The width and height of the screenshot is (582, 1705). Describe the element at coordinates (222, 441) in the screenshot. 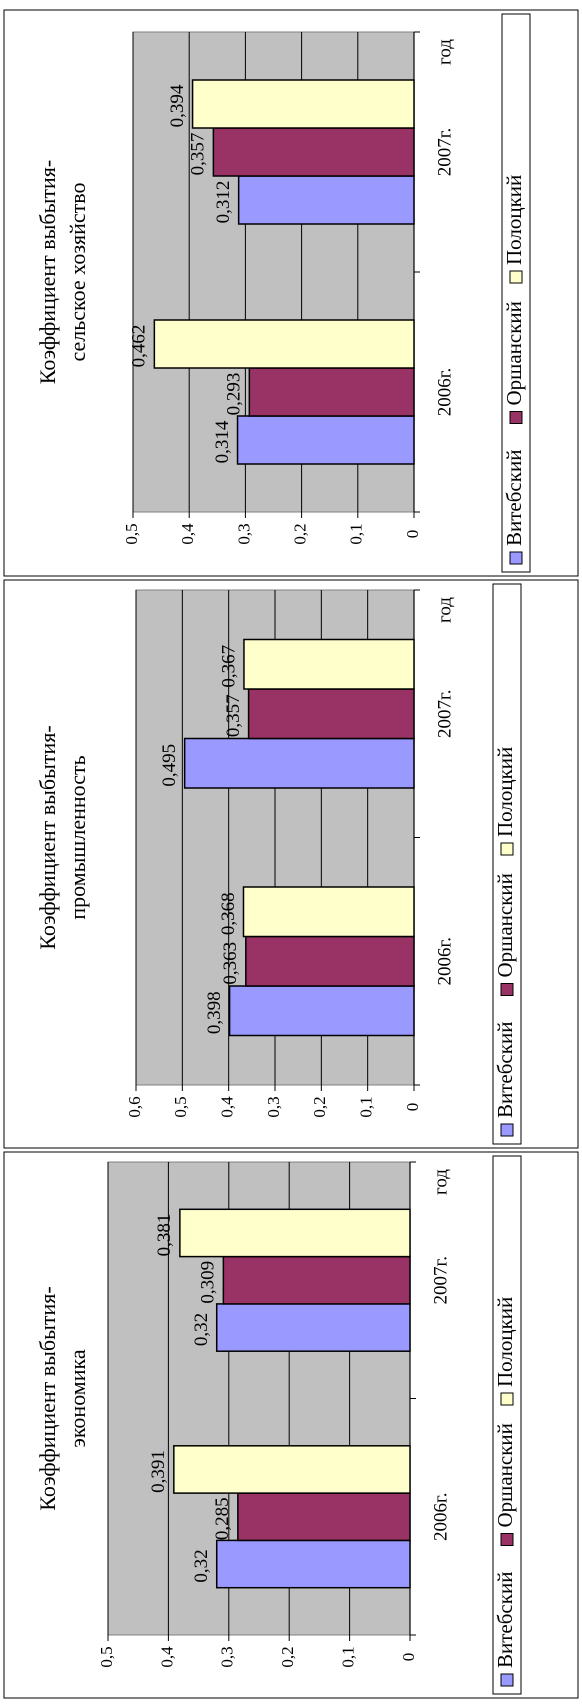

I see `data-label: 0,314` at that location.